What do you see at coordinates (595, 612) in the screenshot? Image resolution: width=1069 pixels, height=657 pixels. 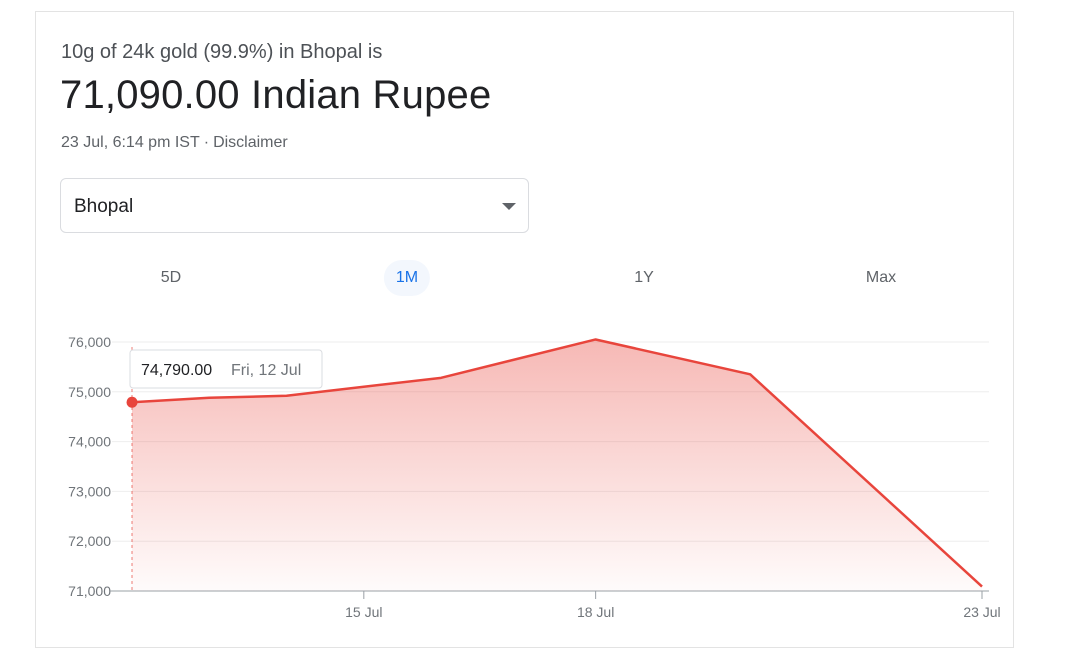 I see `x-tick-label: 18 Jul` at bounding box center [595, 612].